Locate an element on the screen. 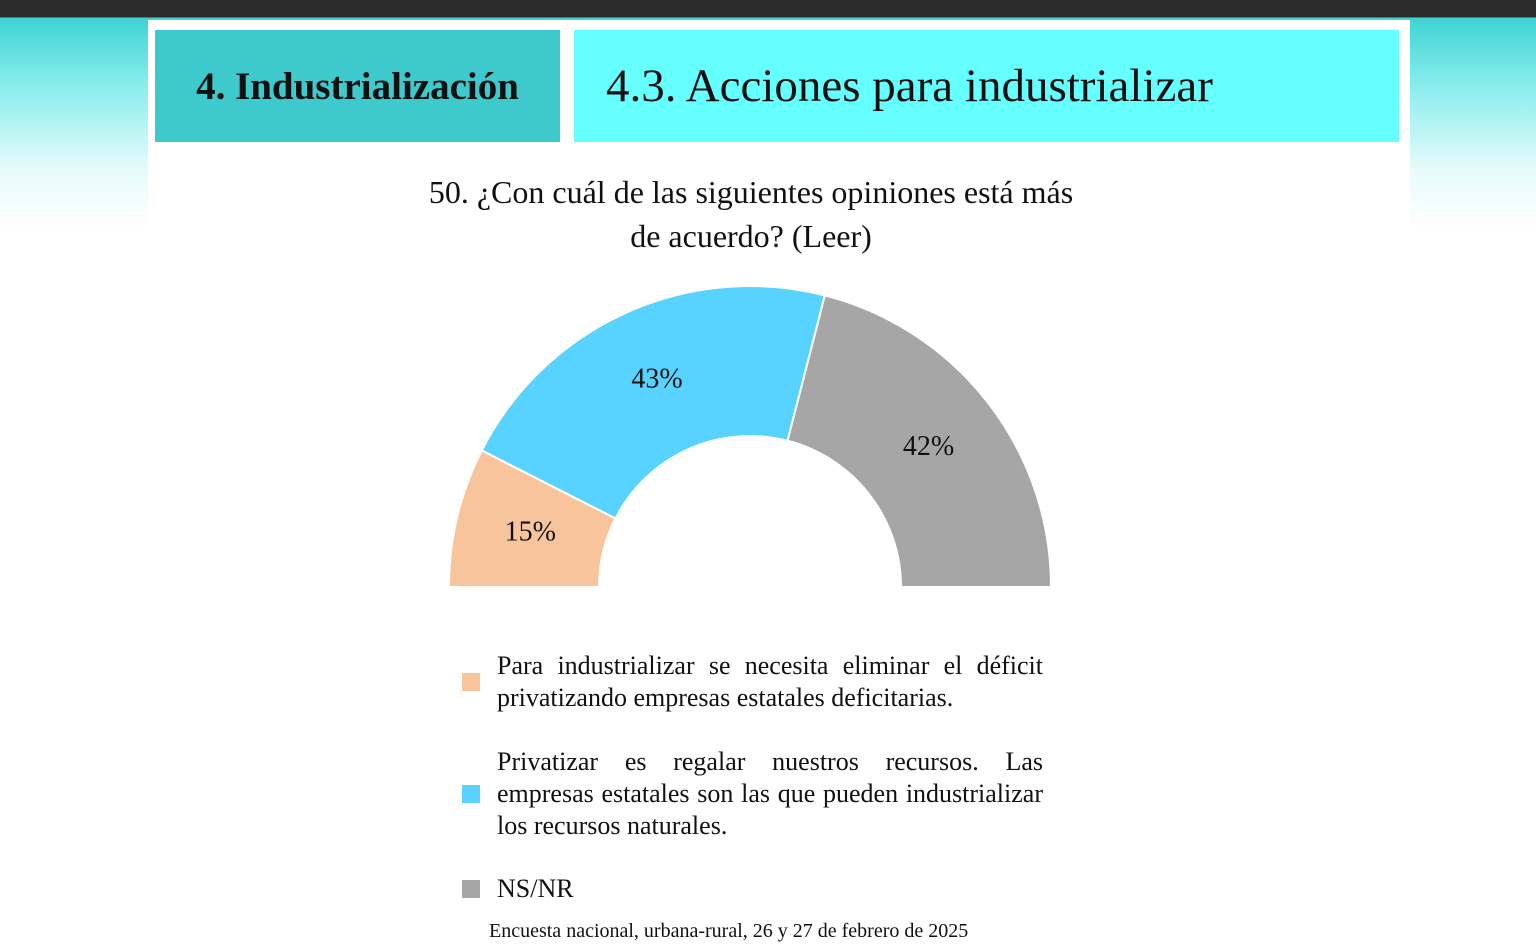 This screenshot has width=1536, height=944. value-label: 43% is located at coordinates (656, 378).